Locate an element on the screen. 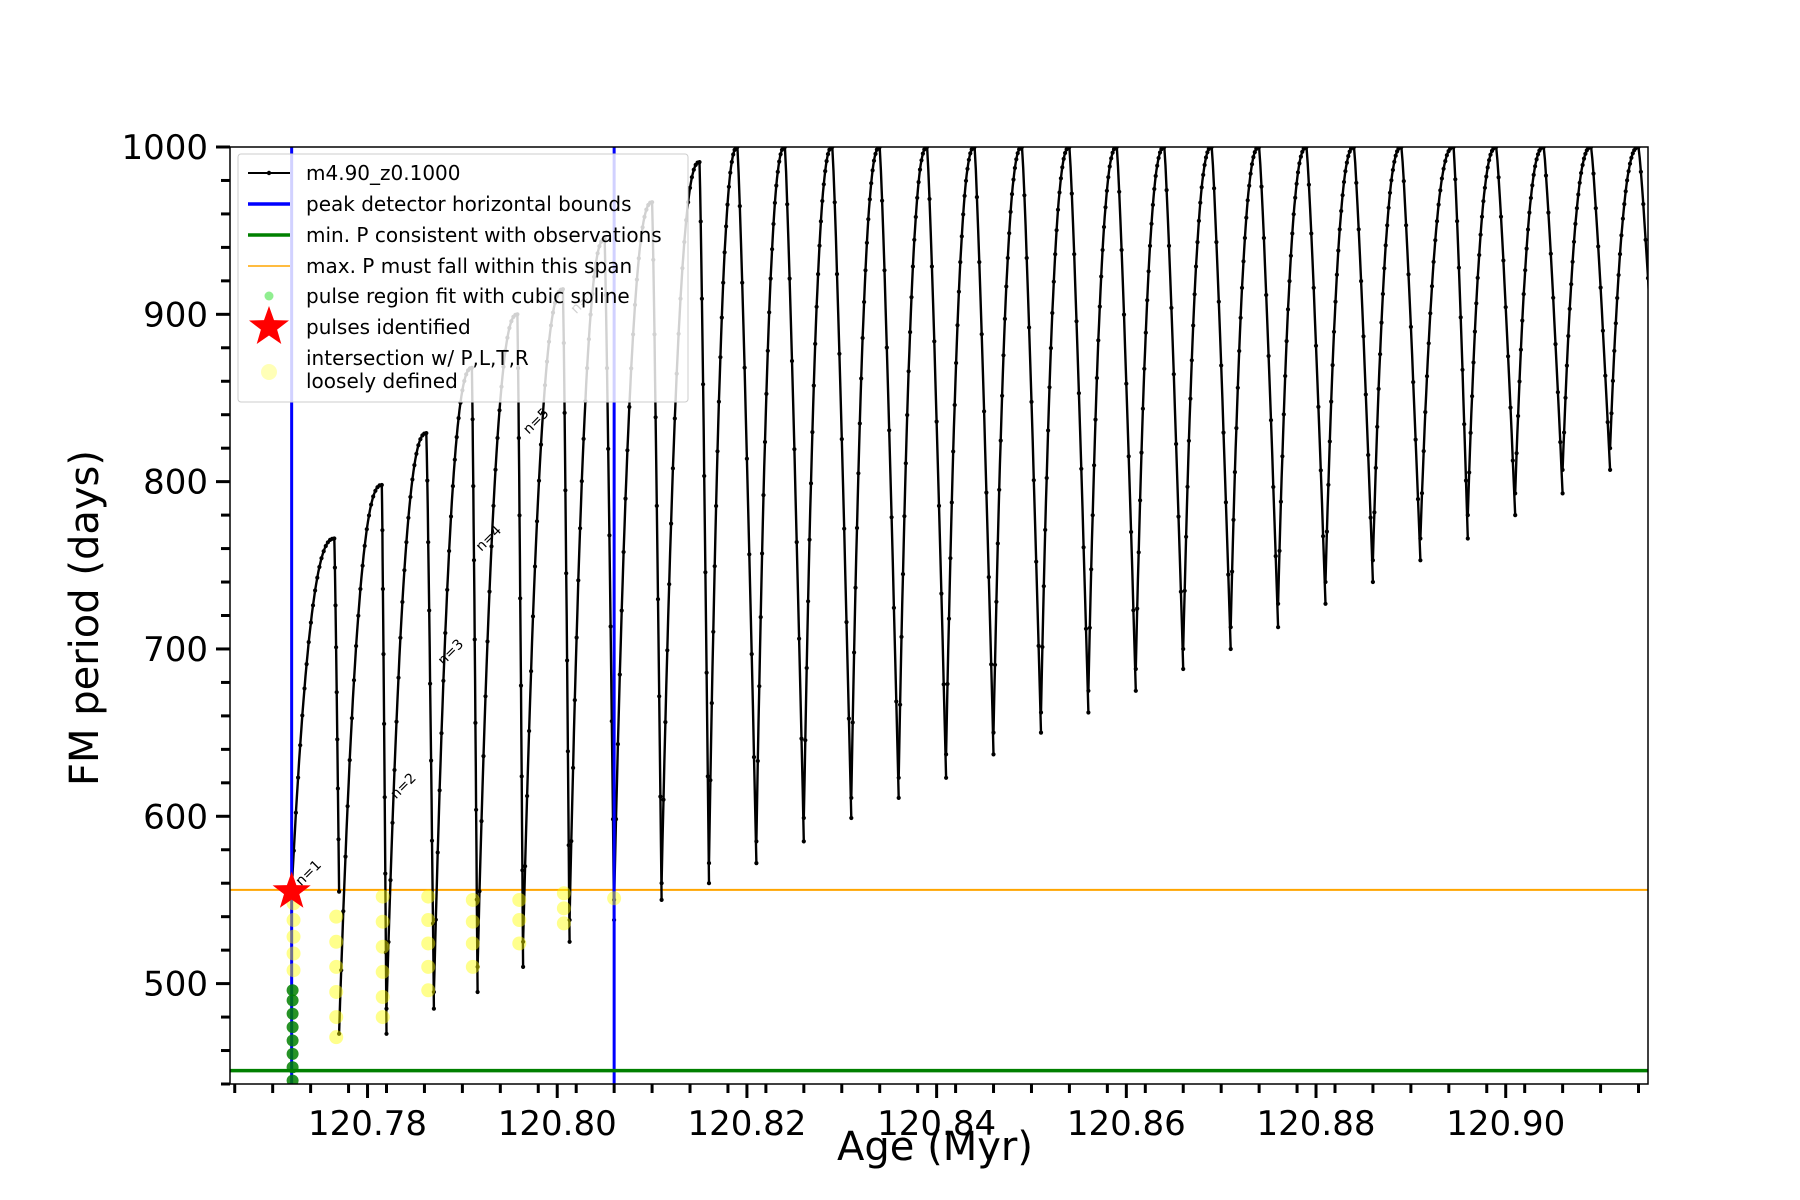  pulse-2-markers is located at coordinates (363, 759).